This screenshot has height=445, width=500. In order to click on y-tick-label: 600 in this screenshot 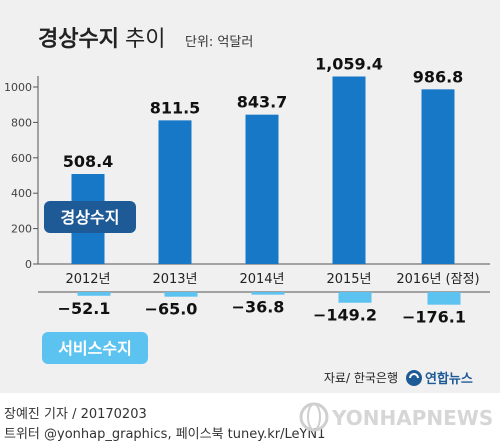, I will do `click(21, 158)`.